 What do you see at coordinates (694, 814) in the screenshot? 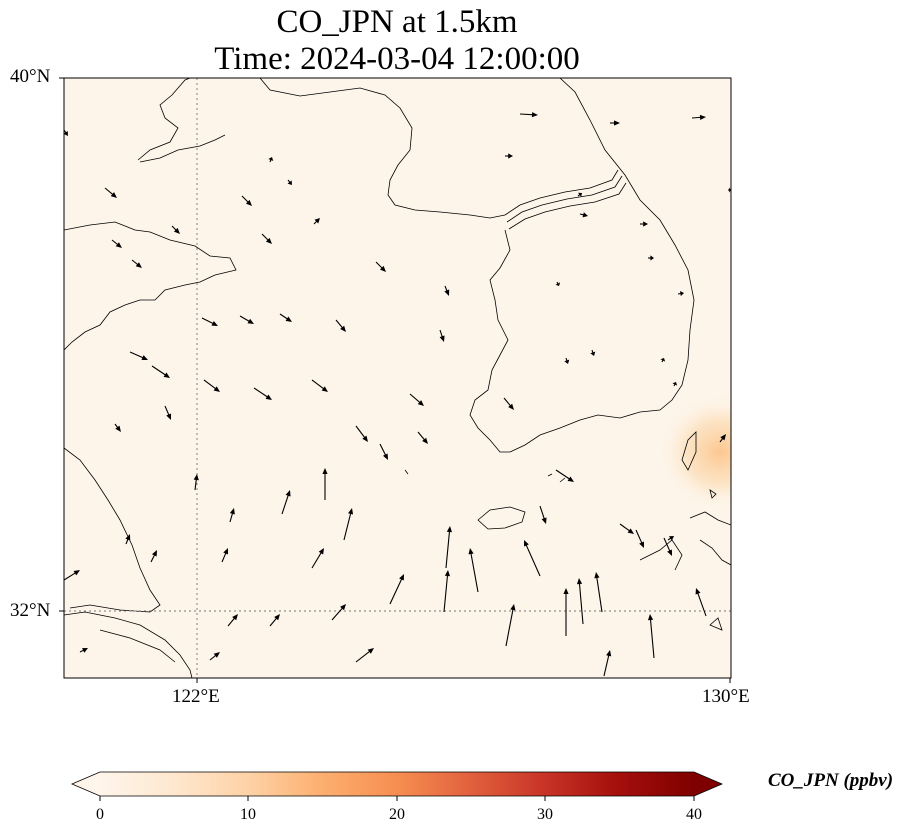
I see `colorbar-tick-40: 40` at bounding box center [694, 814].